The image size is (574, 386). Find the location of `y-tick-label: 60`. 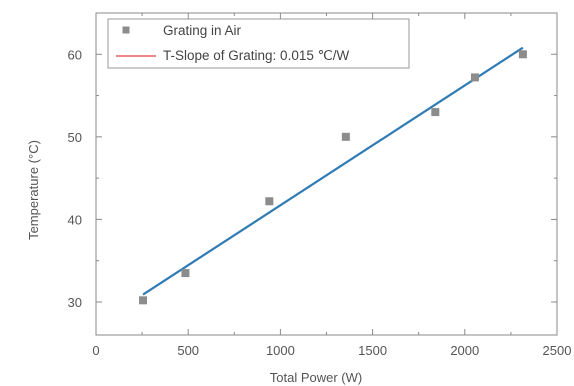

y-tick-label: 60 is located at coordinates (75, 54).